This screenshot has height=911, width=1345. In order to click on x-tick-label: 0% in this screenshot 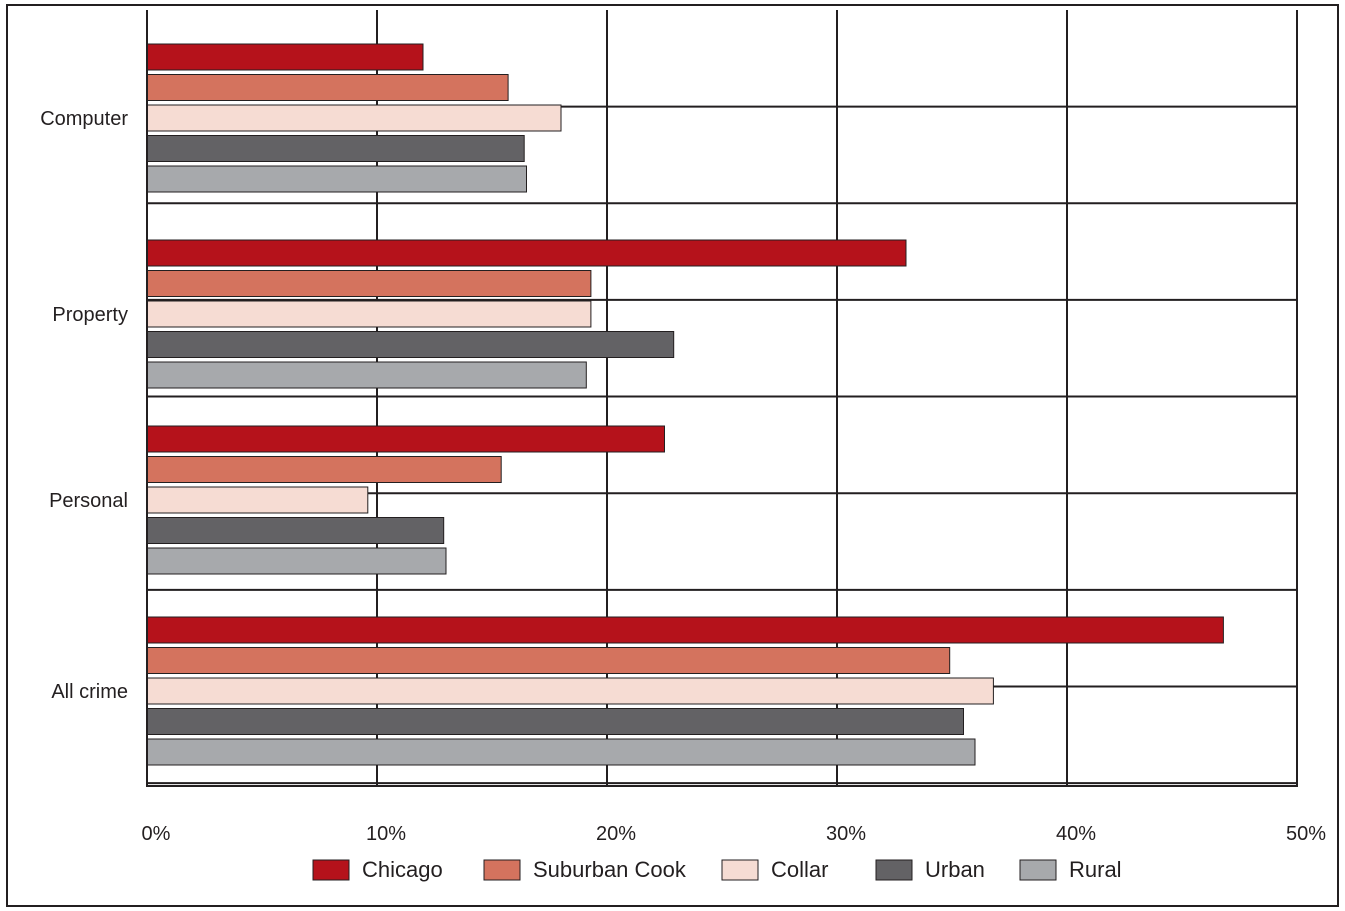, I will do `click(156, 834)`.